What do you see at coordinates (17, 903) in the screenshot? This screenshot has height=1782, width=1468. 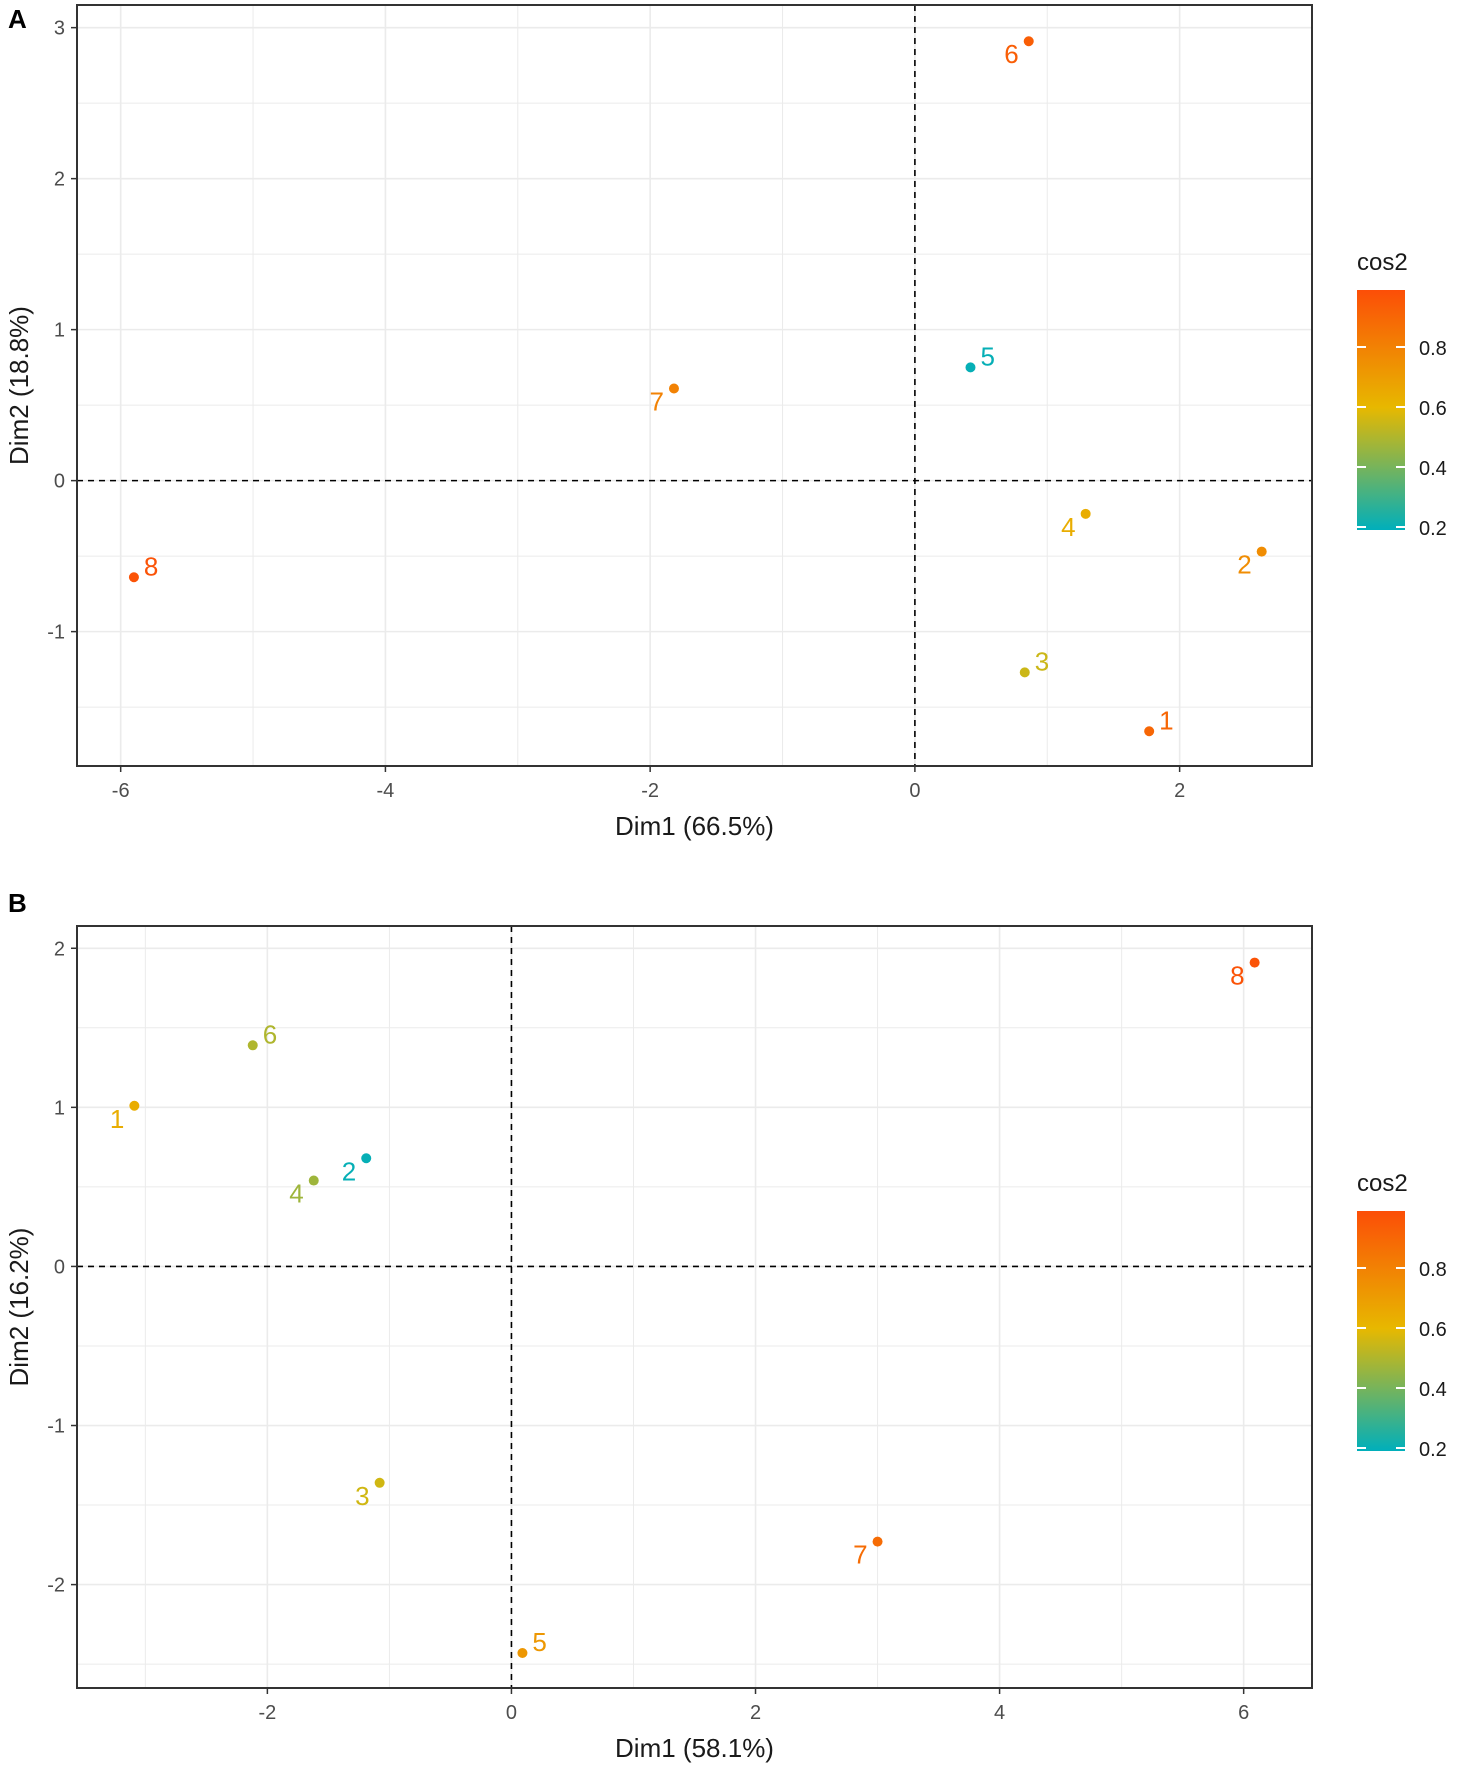 I see `panel-label: B` at bounding box center [17, 903].